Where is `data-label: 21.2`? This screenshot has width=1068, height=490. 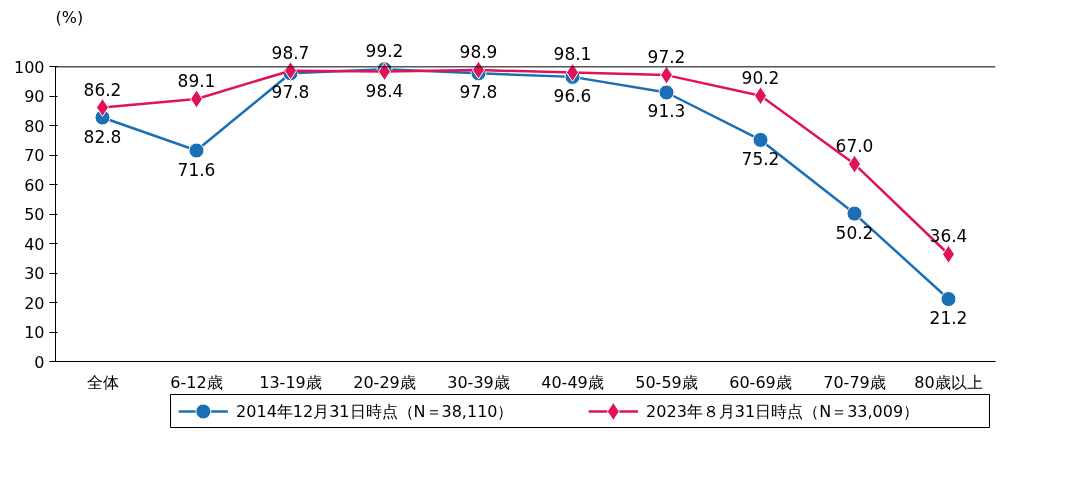 data-label: 21.2 is located at coordinates (948, 318).